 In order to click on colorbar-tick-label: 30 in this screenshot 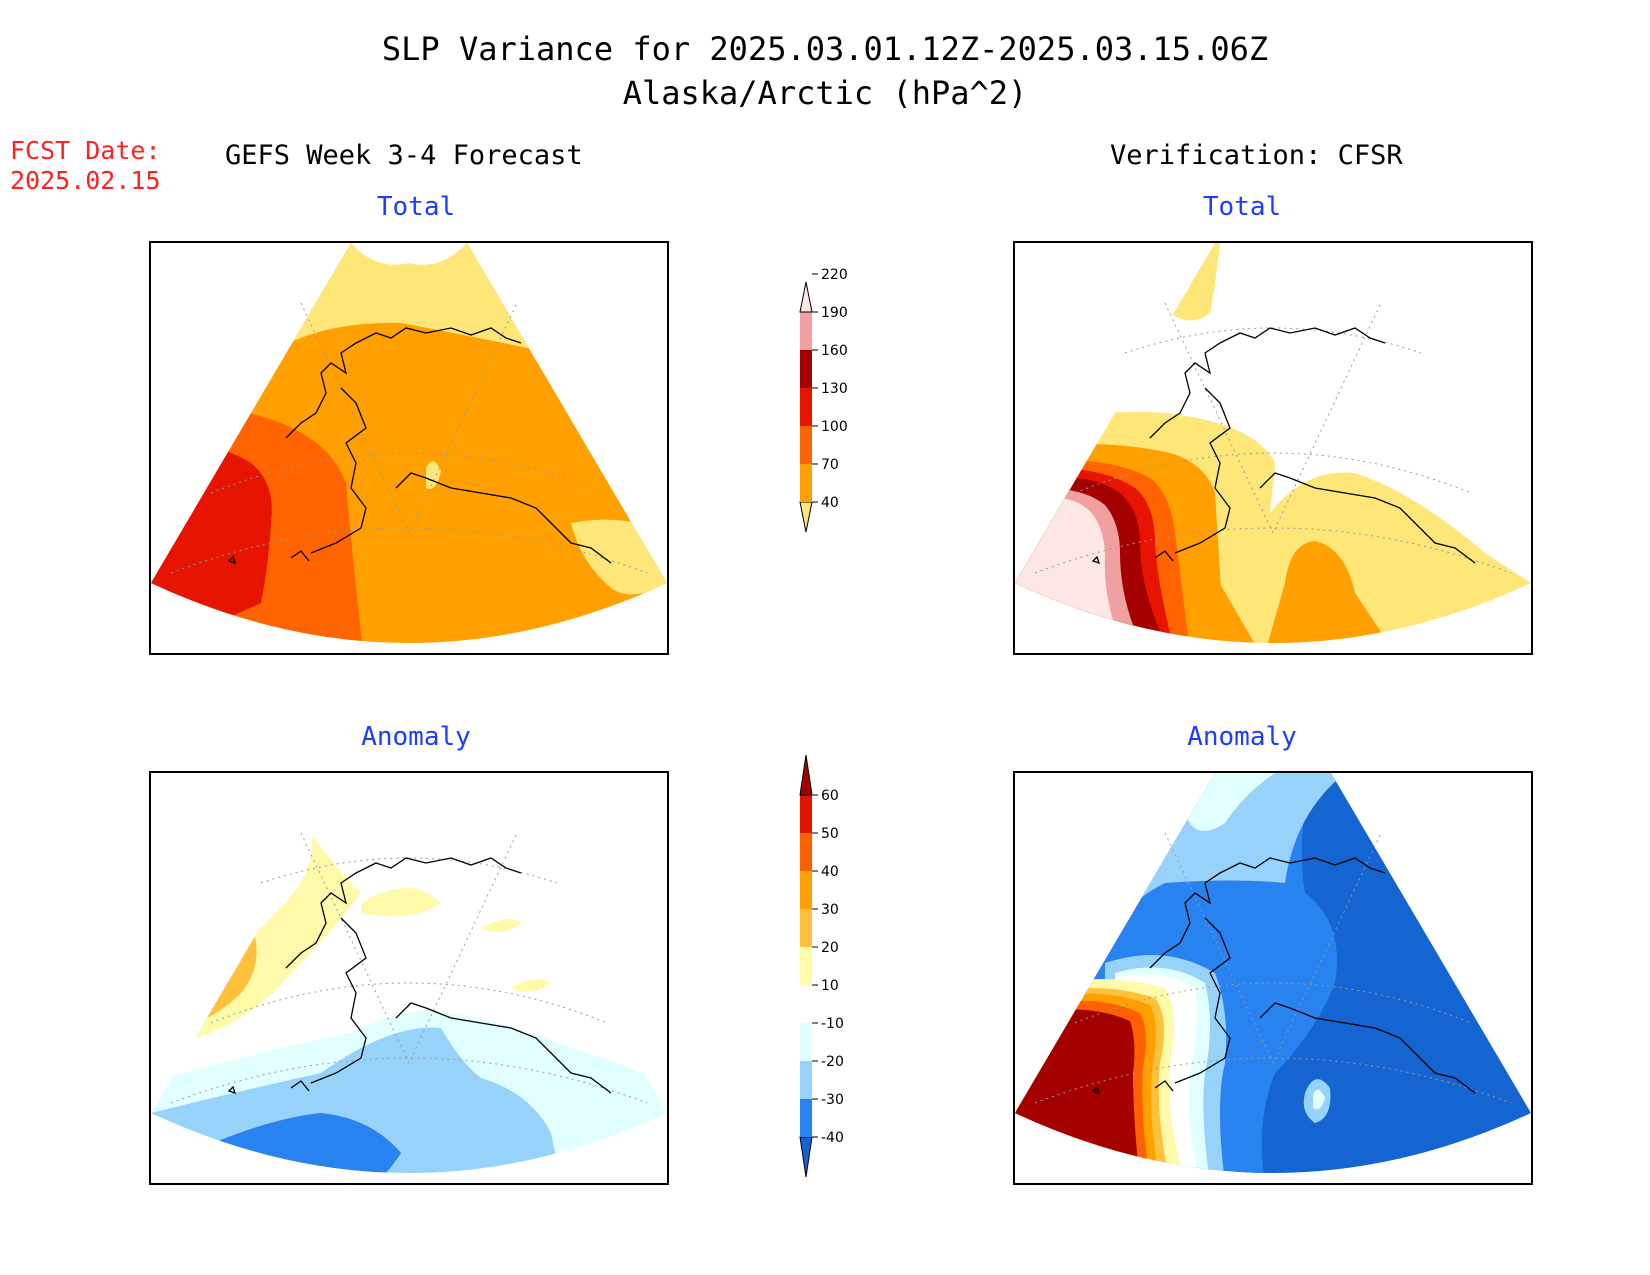, I will do `click(830, 910)`.